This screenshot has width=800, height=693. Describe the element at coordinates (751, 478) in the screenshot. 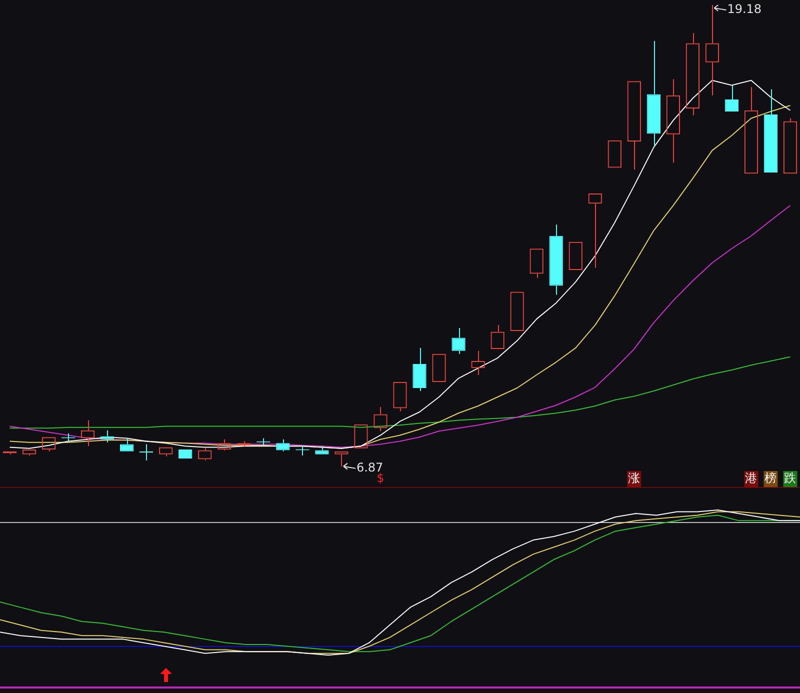

I see `text: 港` at that location.